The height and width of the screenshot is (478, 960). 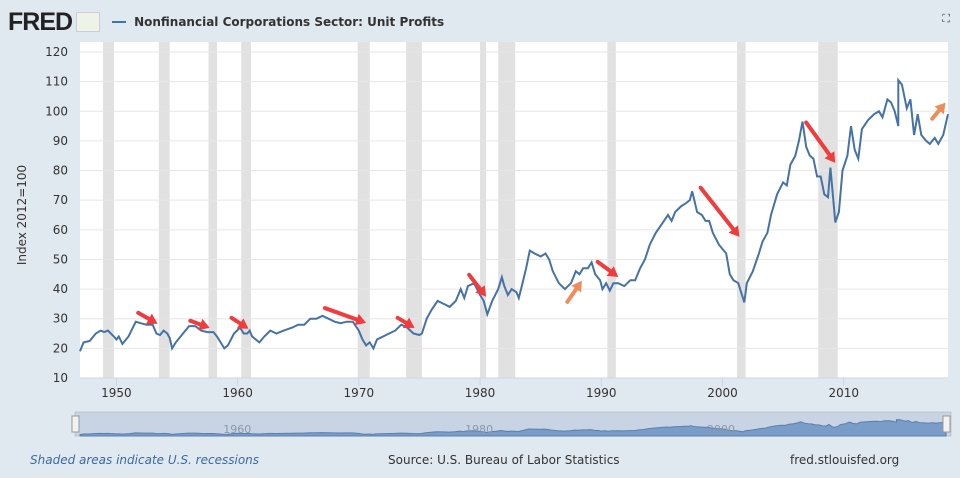 I want to click on y-tick-label: 50, so click(x=60, y=259).